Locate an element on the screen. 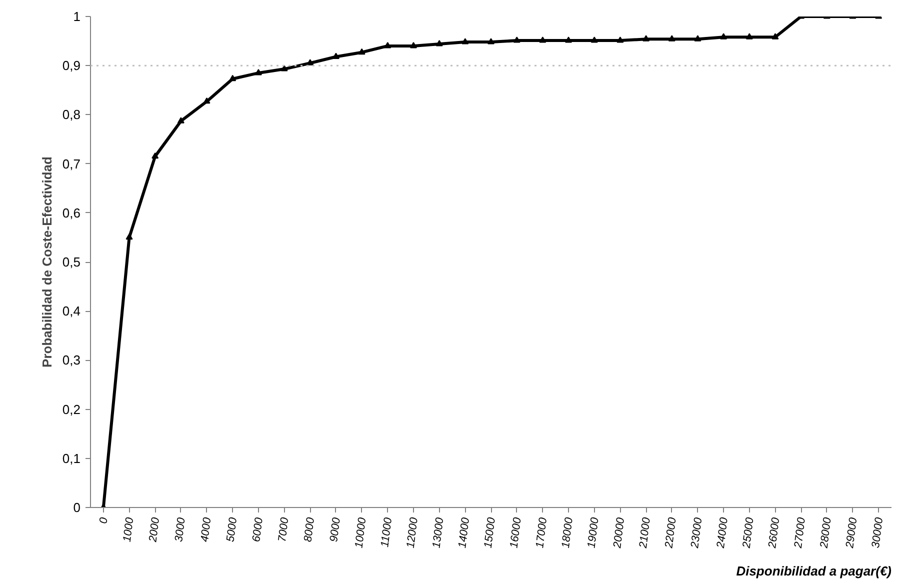  x-tick-label: 8000 is located at coordinates (310, 529).